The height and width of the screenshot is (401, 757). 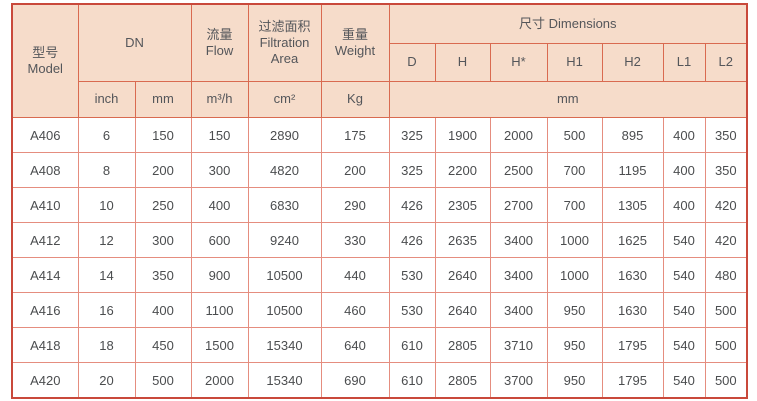 What do you see at coordinates (45, 205) in the screenshot?
I see `cell-model: A410` at bounding box center [45, 205].